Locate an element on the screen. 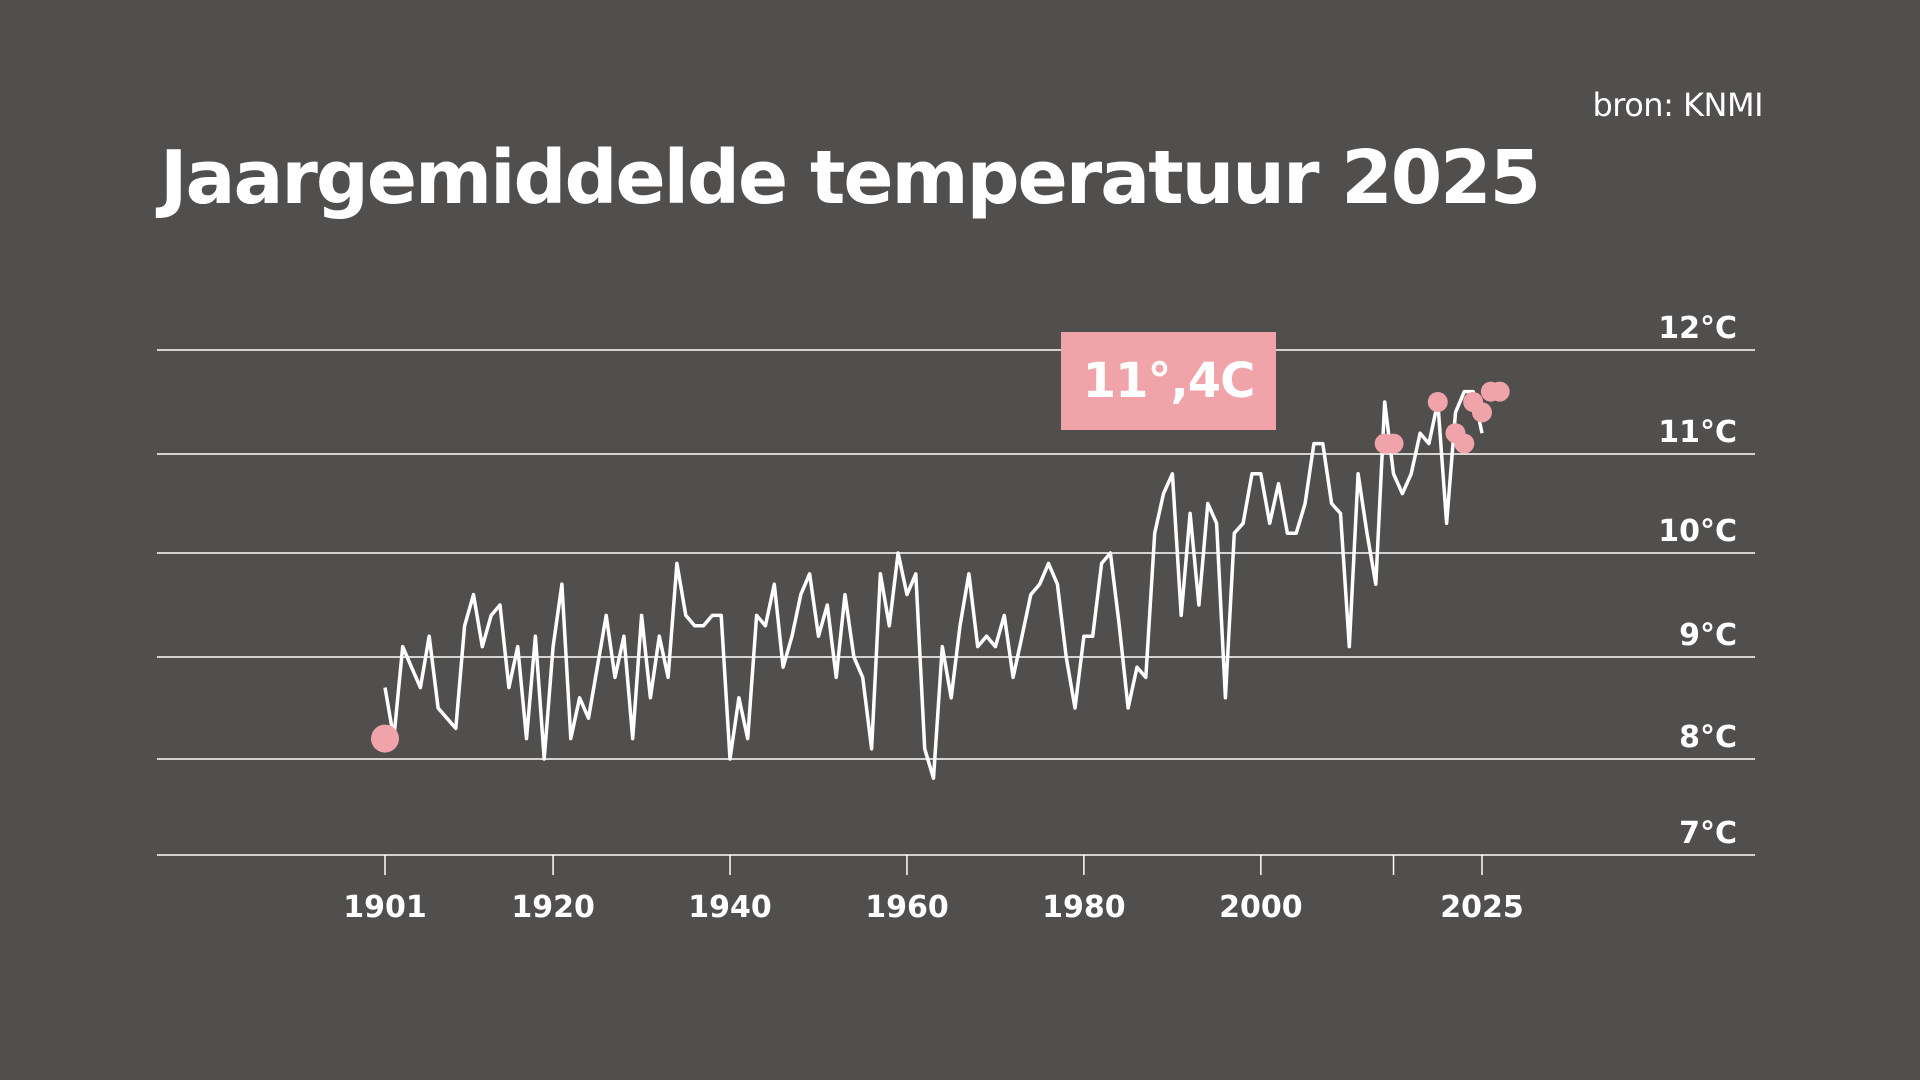 The height and width of the screenshot is (1080, 1920). y-tick-label-10: 10°C is located at coordinates (1697, 531).